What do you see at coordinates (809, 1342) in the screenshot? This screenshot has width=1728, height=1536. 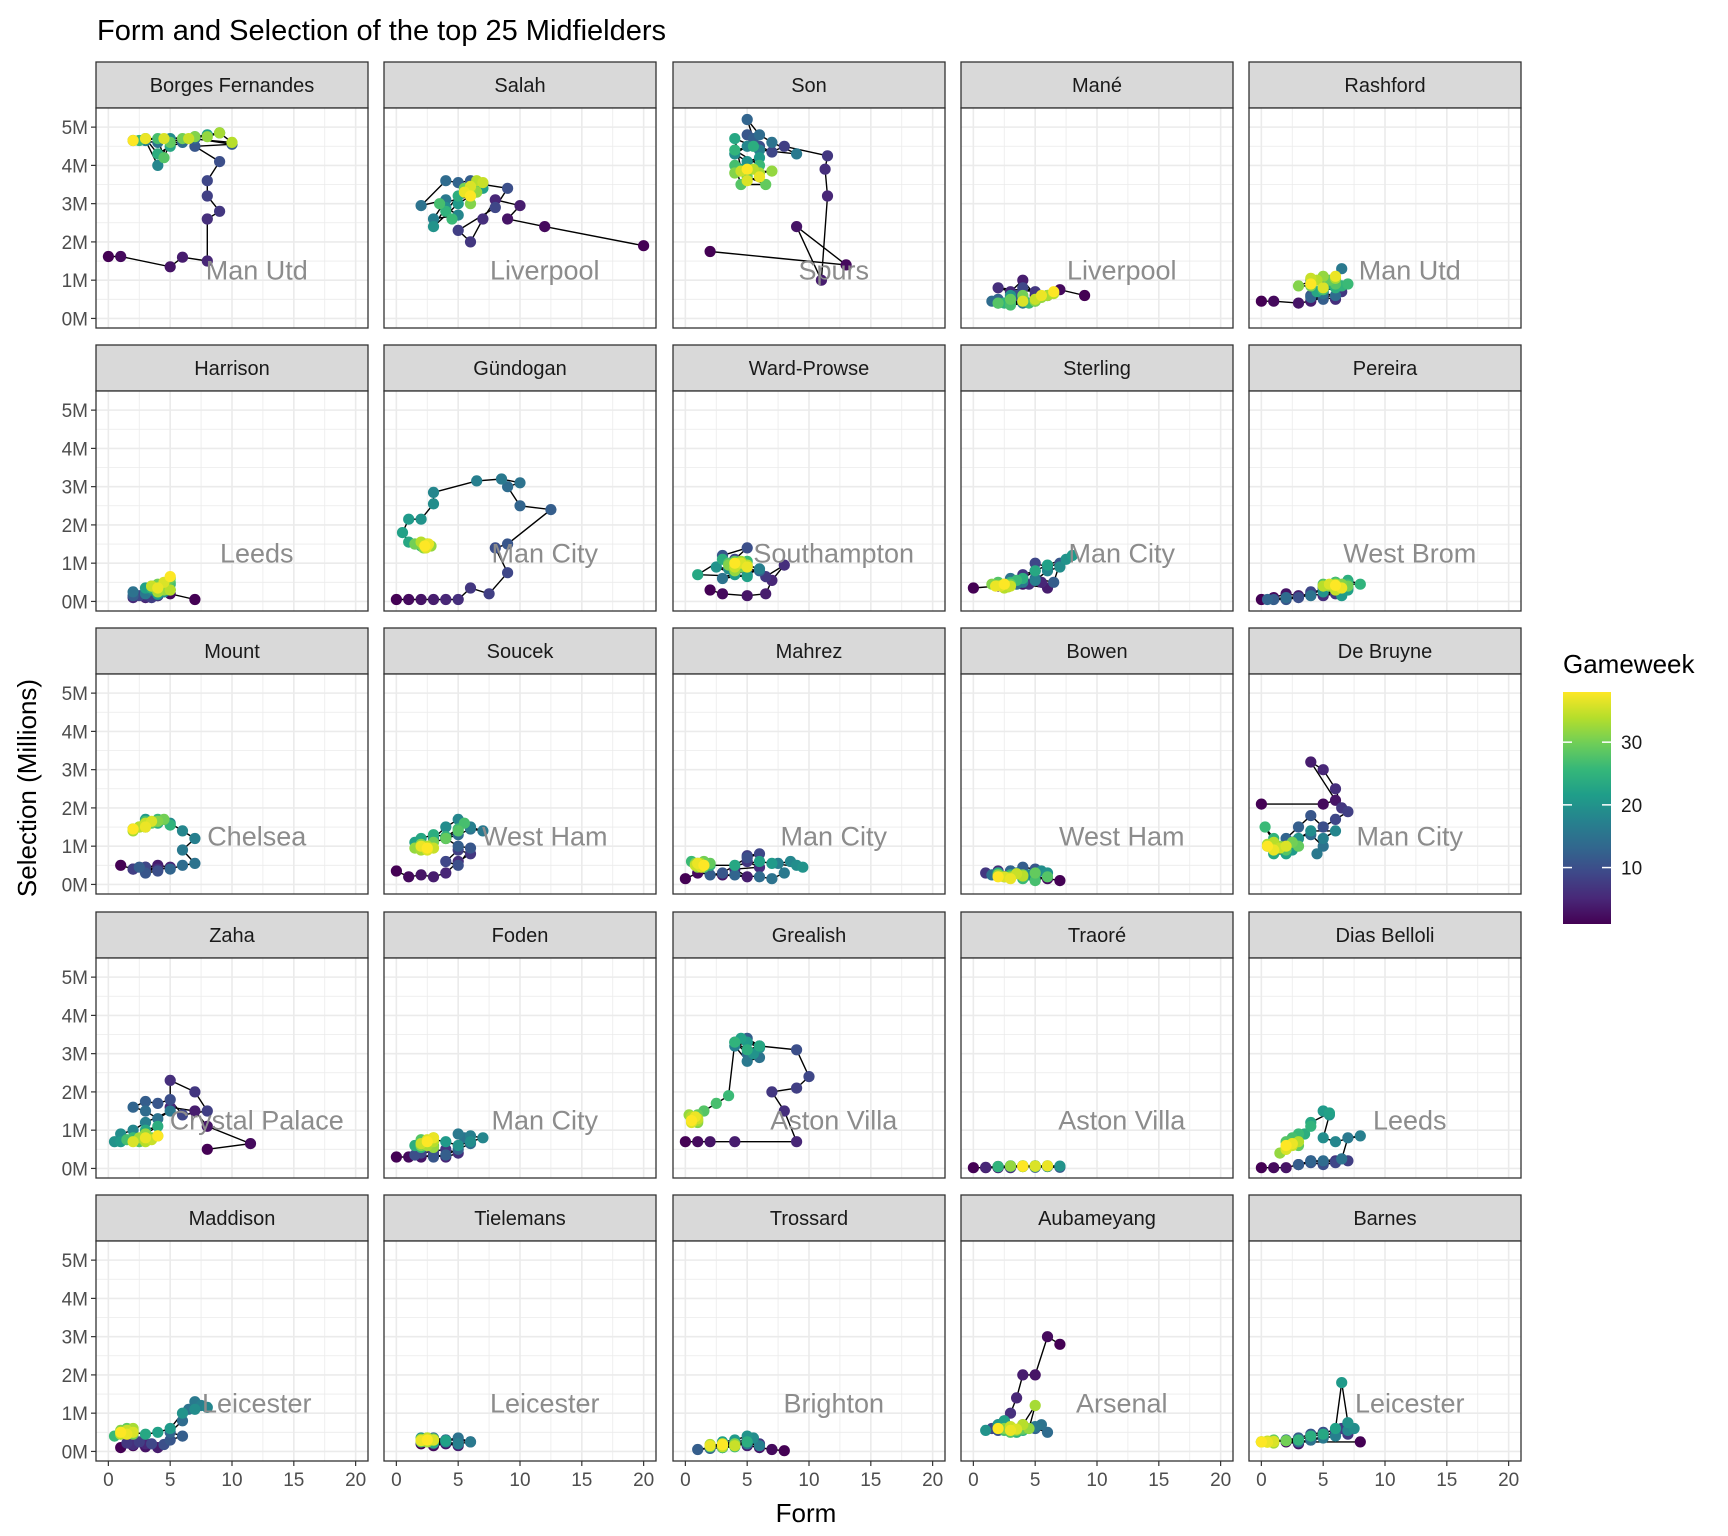 I see `facet-panel: Trossard Brighton 0 5 10 15 20` at bounding box center [809, 1342].